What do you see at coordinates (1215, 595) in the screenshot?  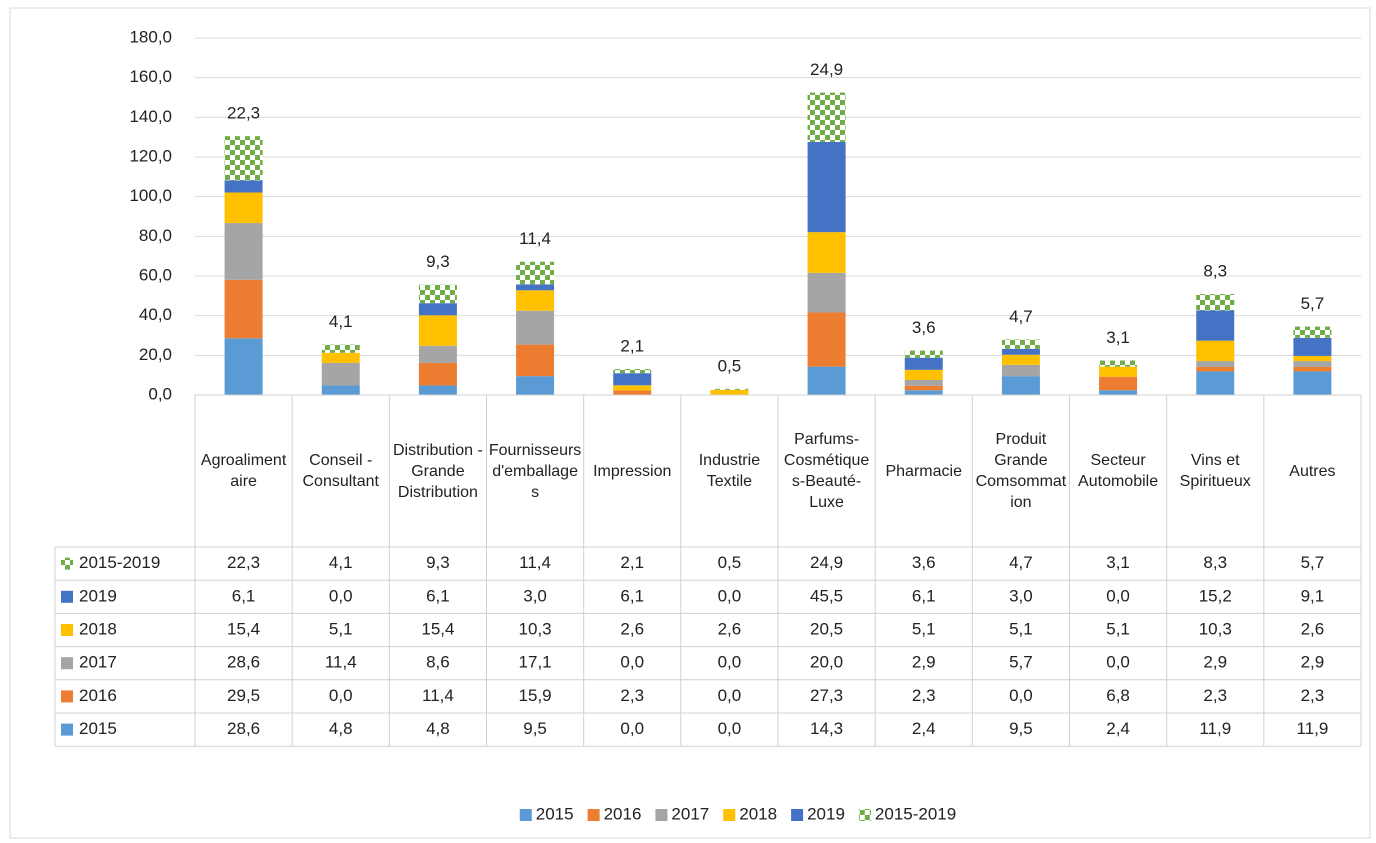 I see `table-value: 15,2` at bounding box center [1215, 595].